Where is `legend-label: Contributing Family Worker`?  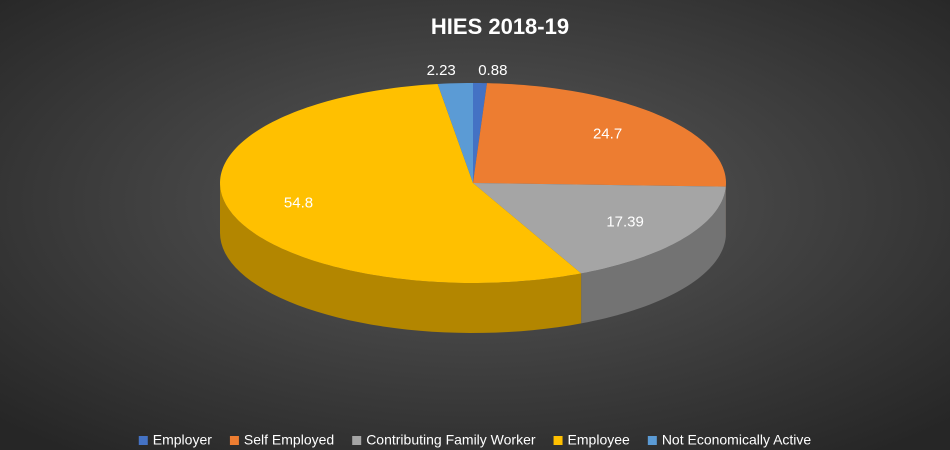 legend-label: Contributing Family Worker is located at coordinates (451, 440).